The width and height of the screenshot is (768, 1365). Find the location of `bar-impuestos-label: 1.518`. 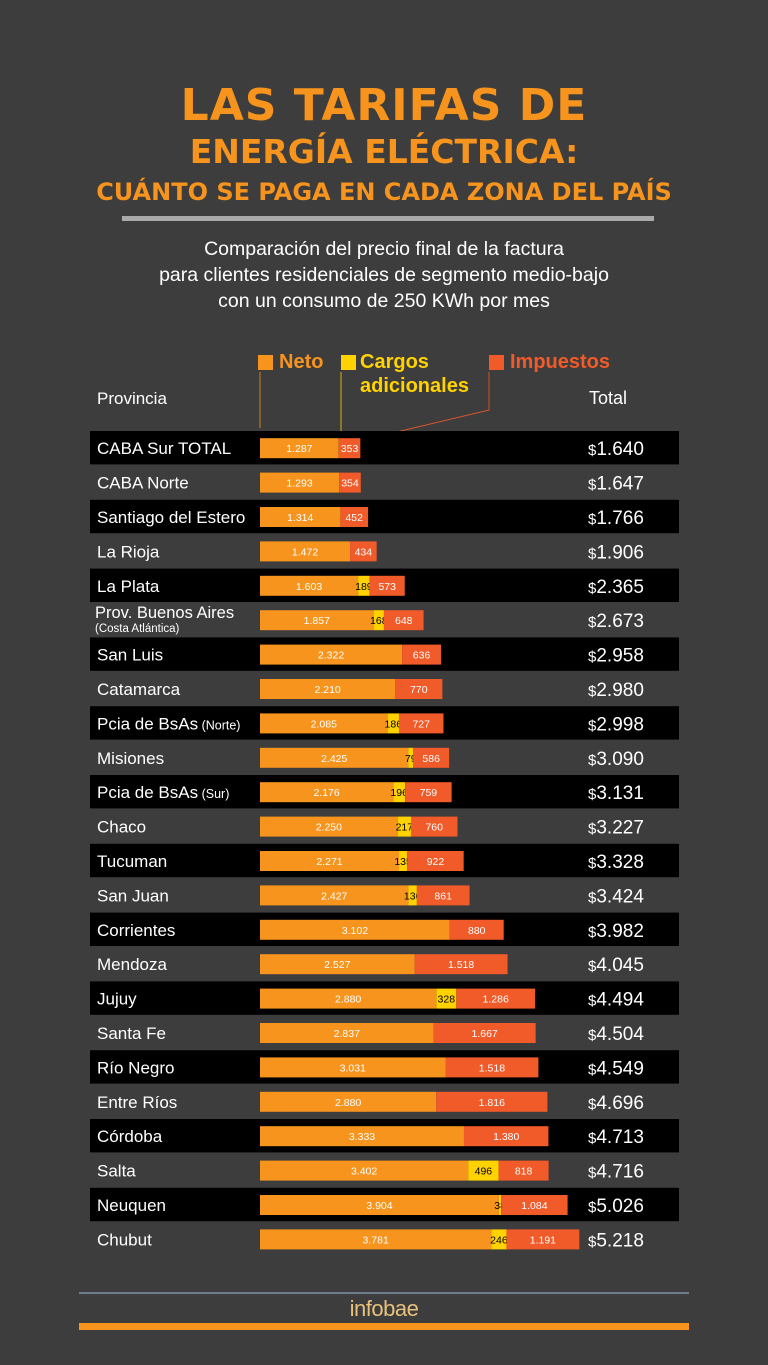

bar-impuestos-label: 1.518 is located at coordinates (461, 965).